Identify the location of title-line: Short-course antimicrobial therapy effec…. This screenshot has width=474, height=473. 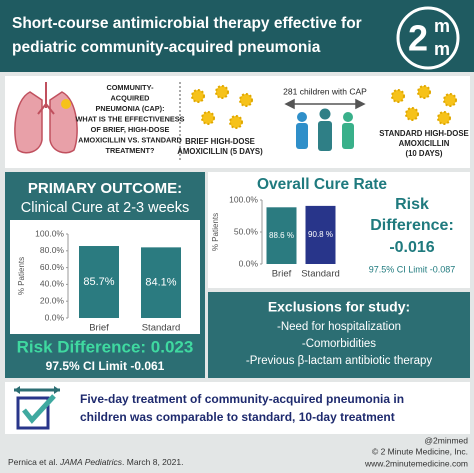
(187, 23).